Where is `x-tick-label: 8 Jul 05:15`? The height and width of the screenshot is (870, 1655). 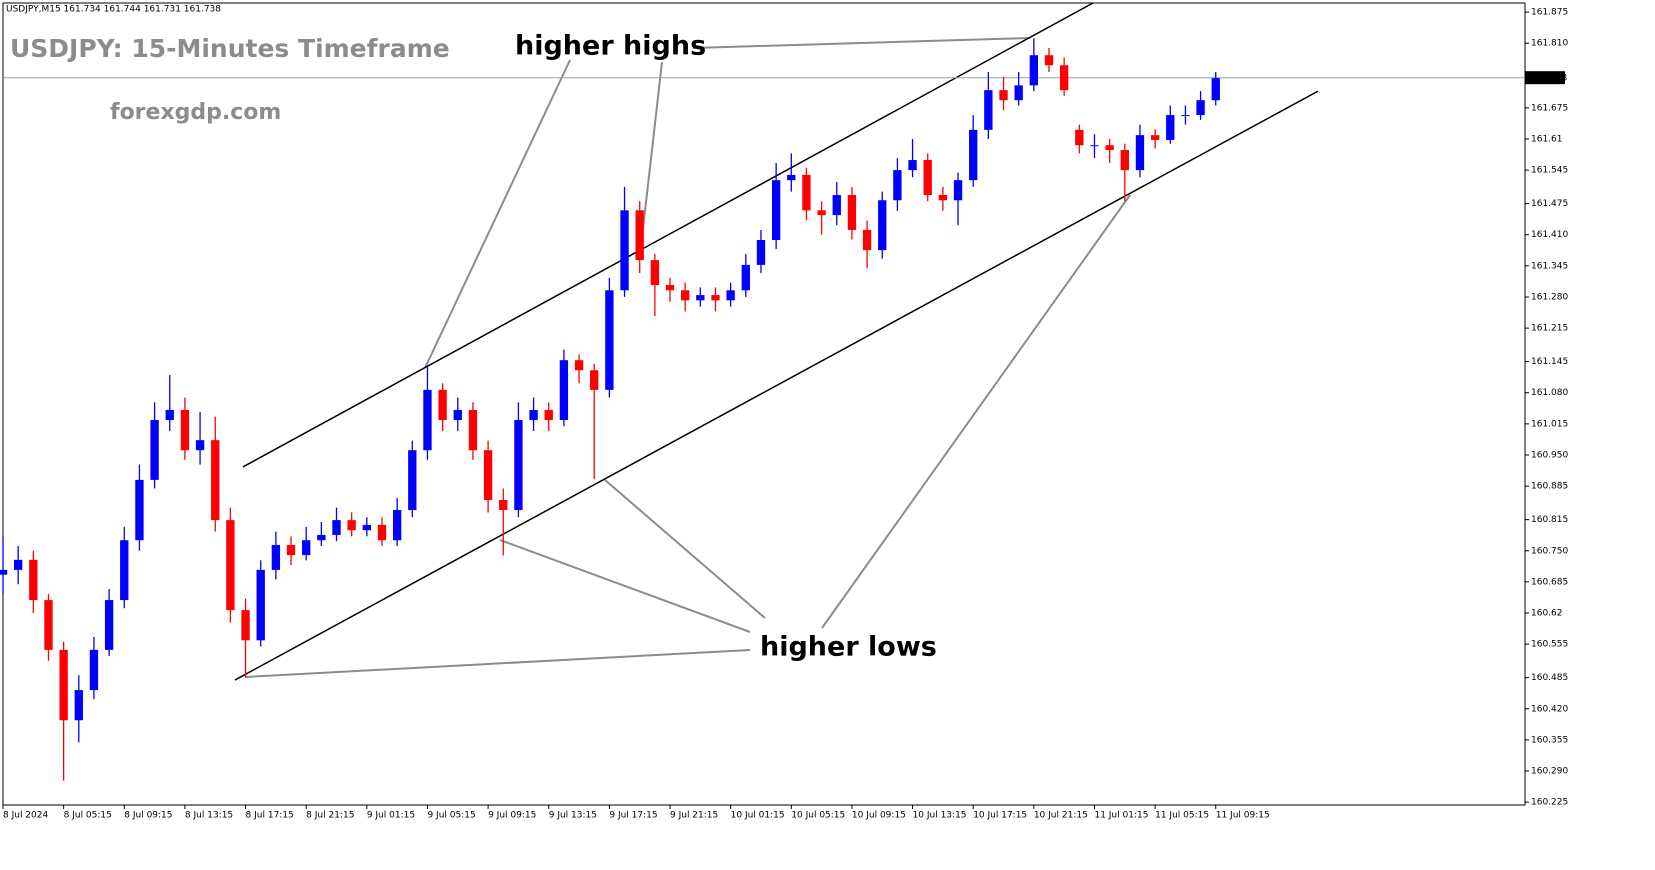 x-tick-label: 8 Jul 05:15 is located at coordinates (88, 816).